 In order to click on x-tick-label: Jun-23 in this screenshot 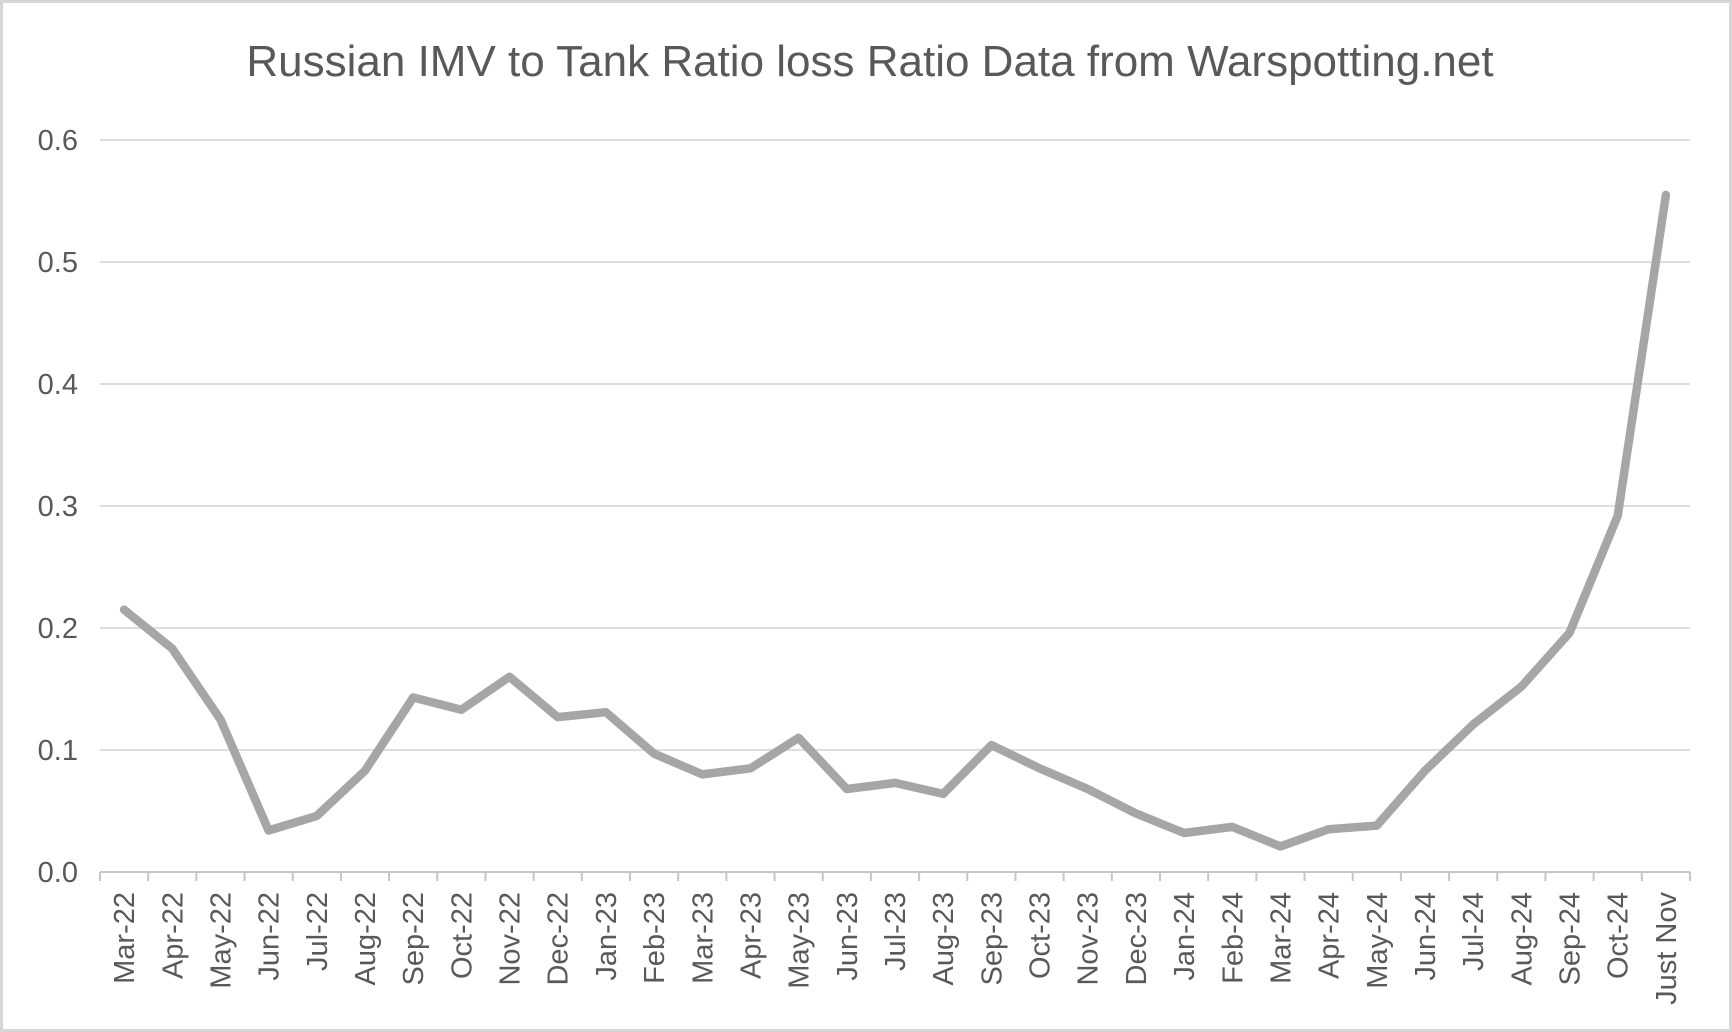, I will do `click(848, 936)`.